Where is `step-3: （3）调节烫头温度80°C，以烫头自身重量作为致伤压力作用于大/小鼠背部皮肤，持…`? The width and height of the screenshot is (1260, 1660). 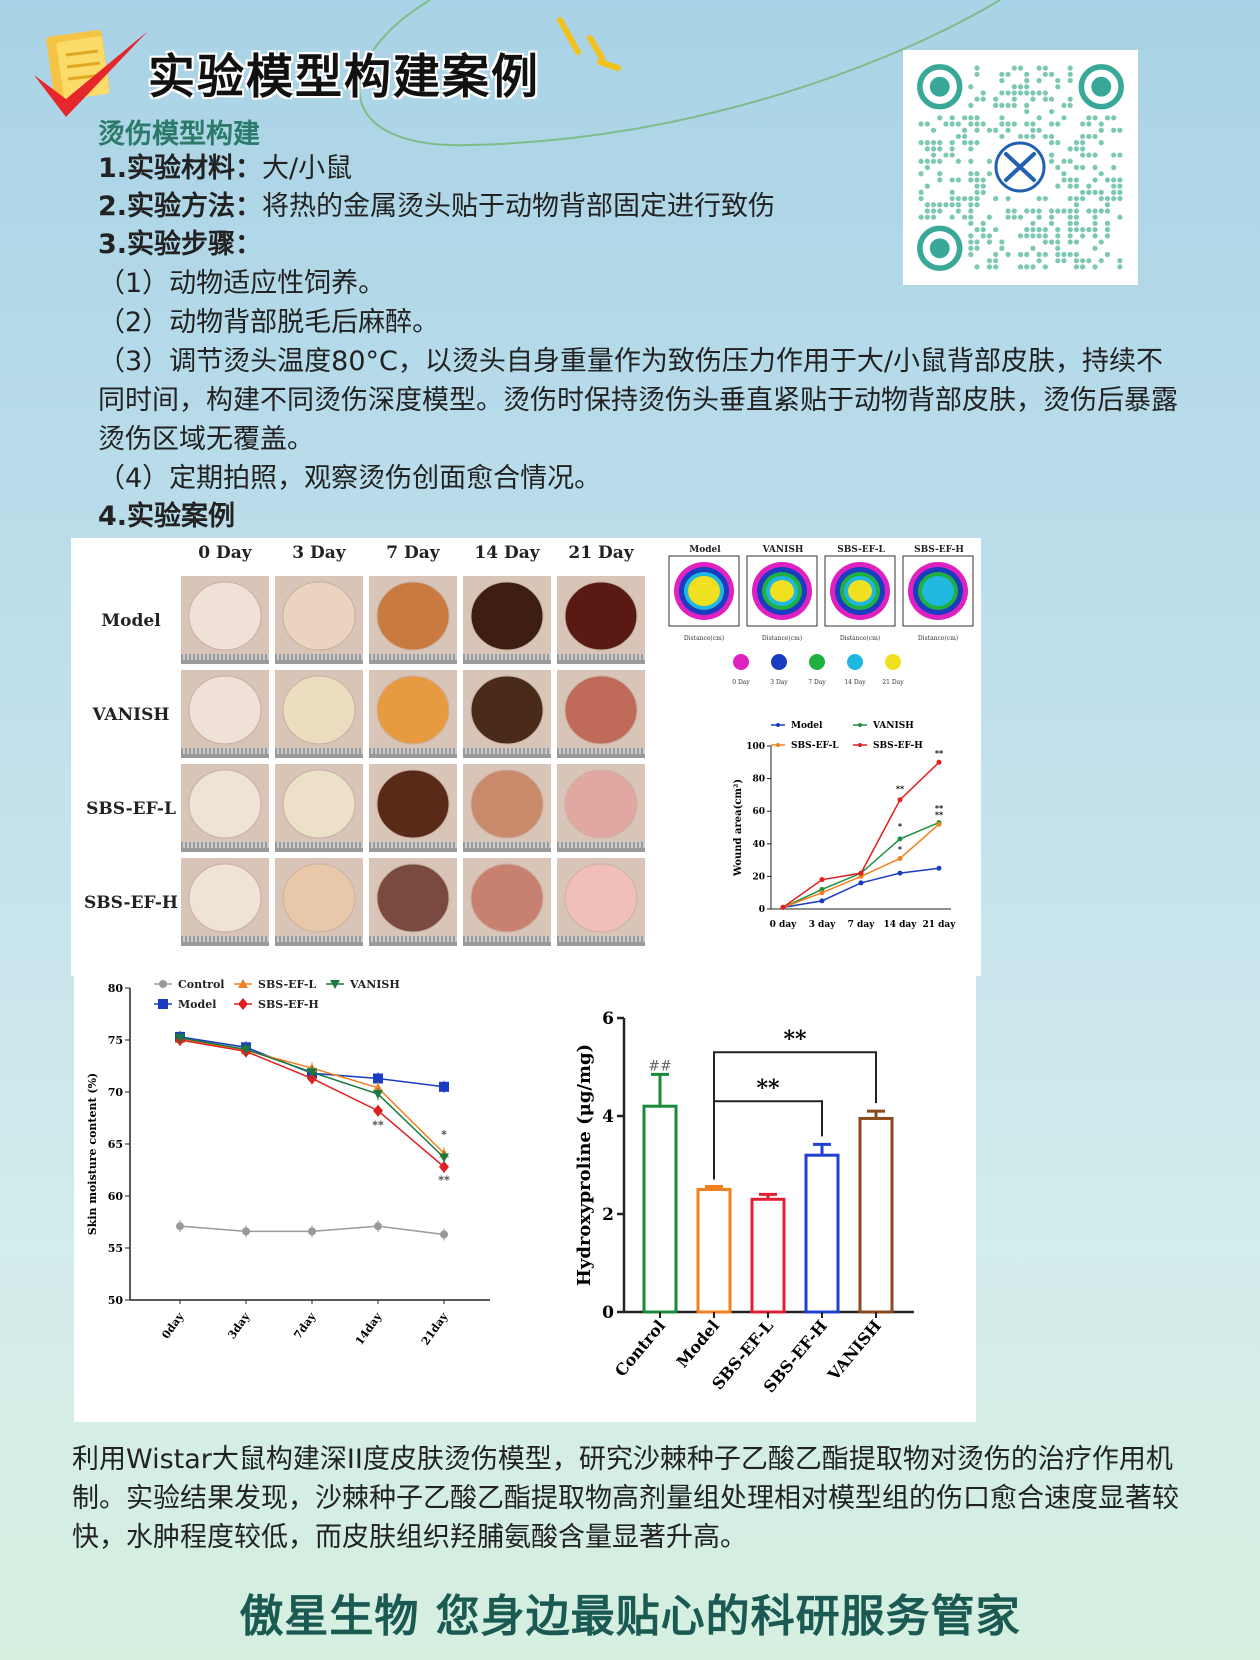 step-3: （3）调节烫头温度80°C，以烫头自身重量作为致伤压力作用于大/小鼠背部皮肤，持… is located at coordinates (638, 400).